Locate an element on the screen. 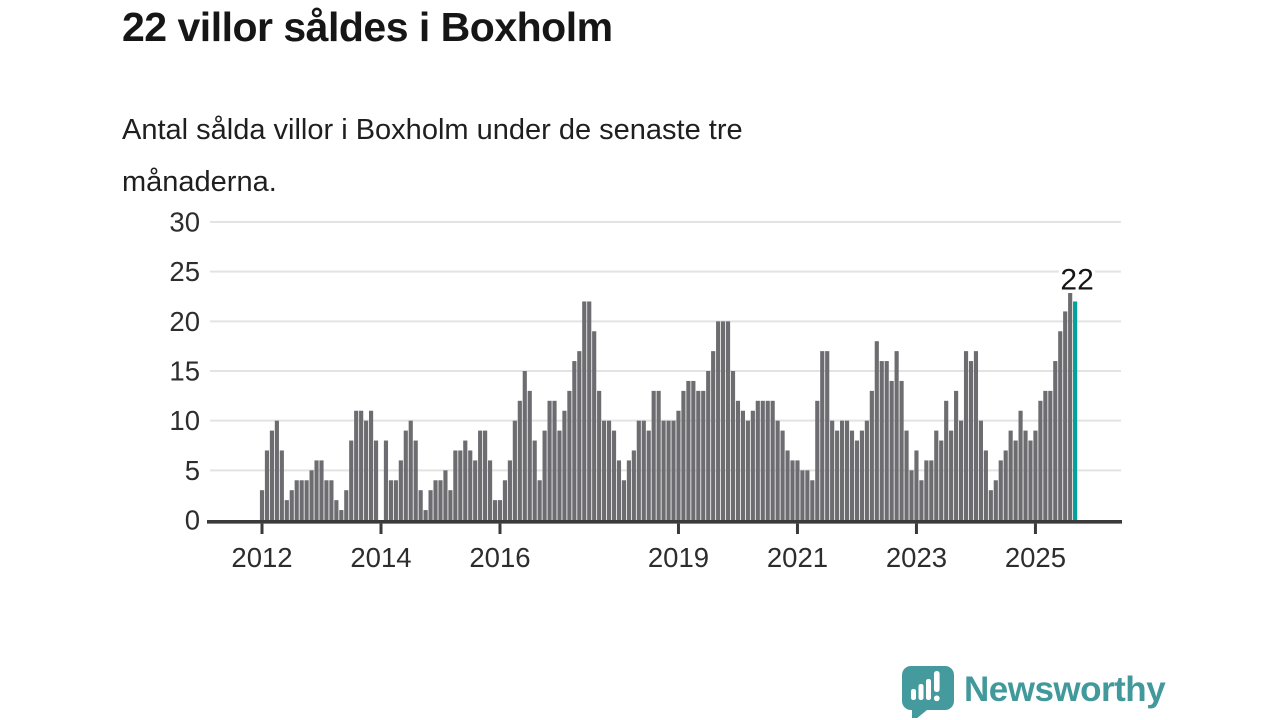 The width and height of the screenshot is (1280, 720). y-tick-label: 15 is located at coordinates (184, 371).